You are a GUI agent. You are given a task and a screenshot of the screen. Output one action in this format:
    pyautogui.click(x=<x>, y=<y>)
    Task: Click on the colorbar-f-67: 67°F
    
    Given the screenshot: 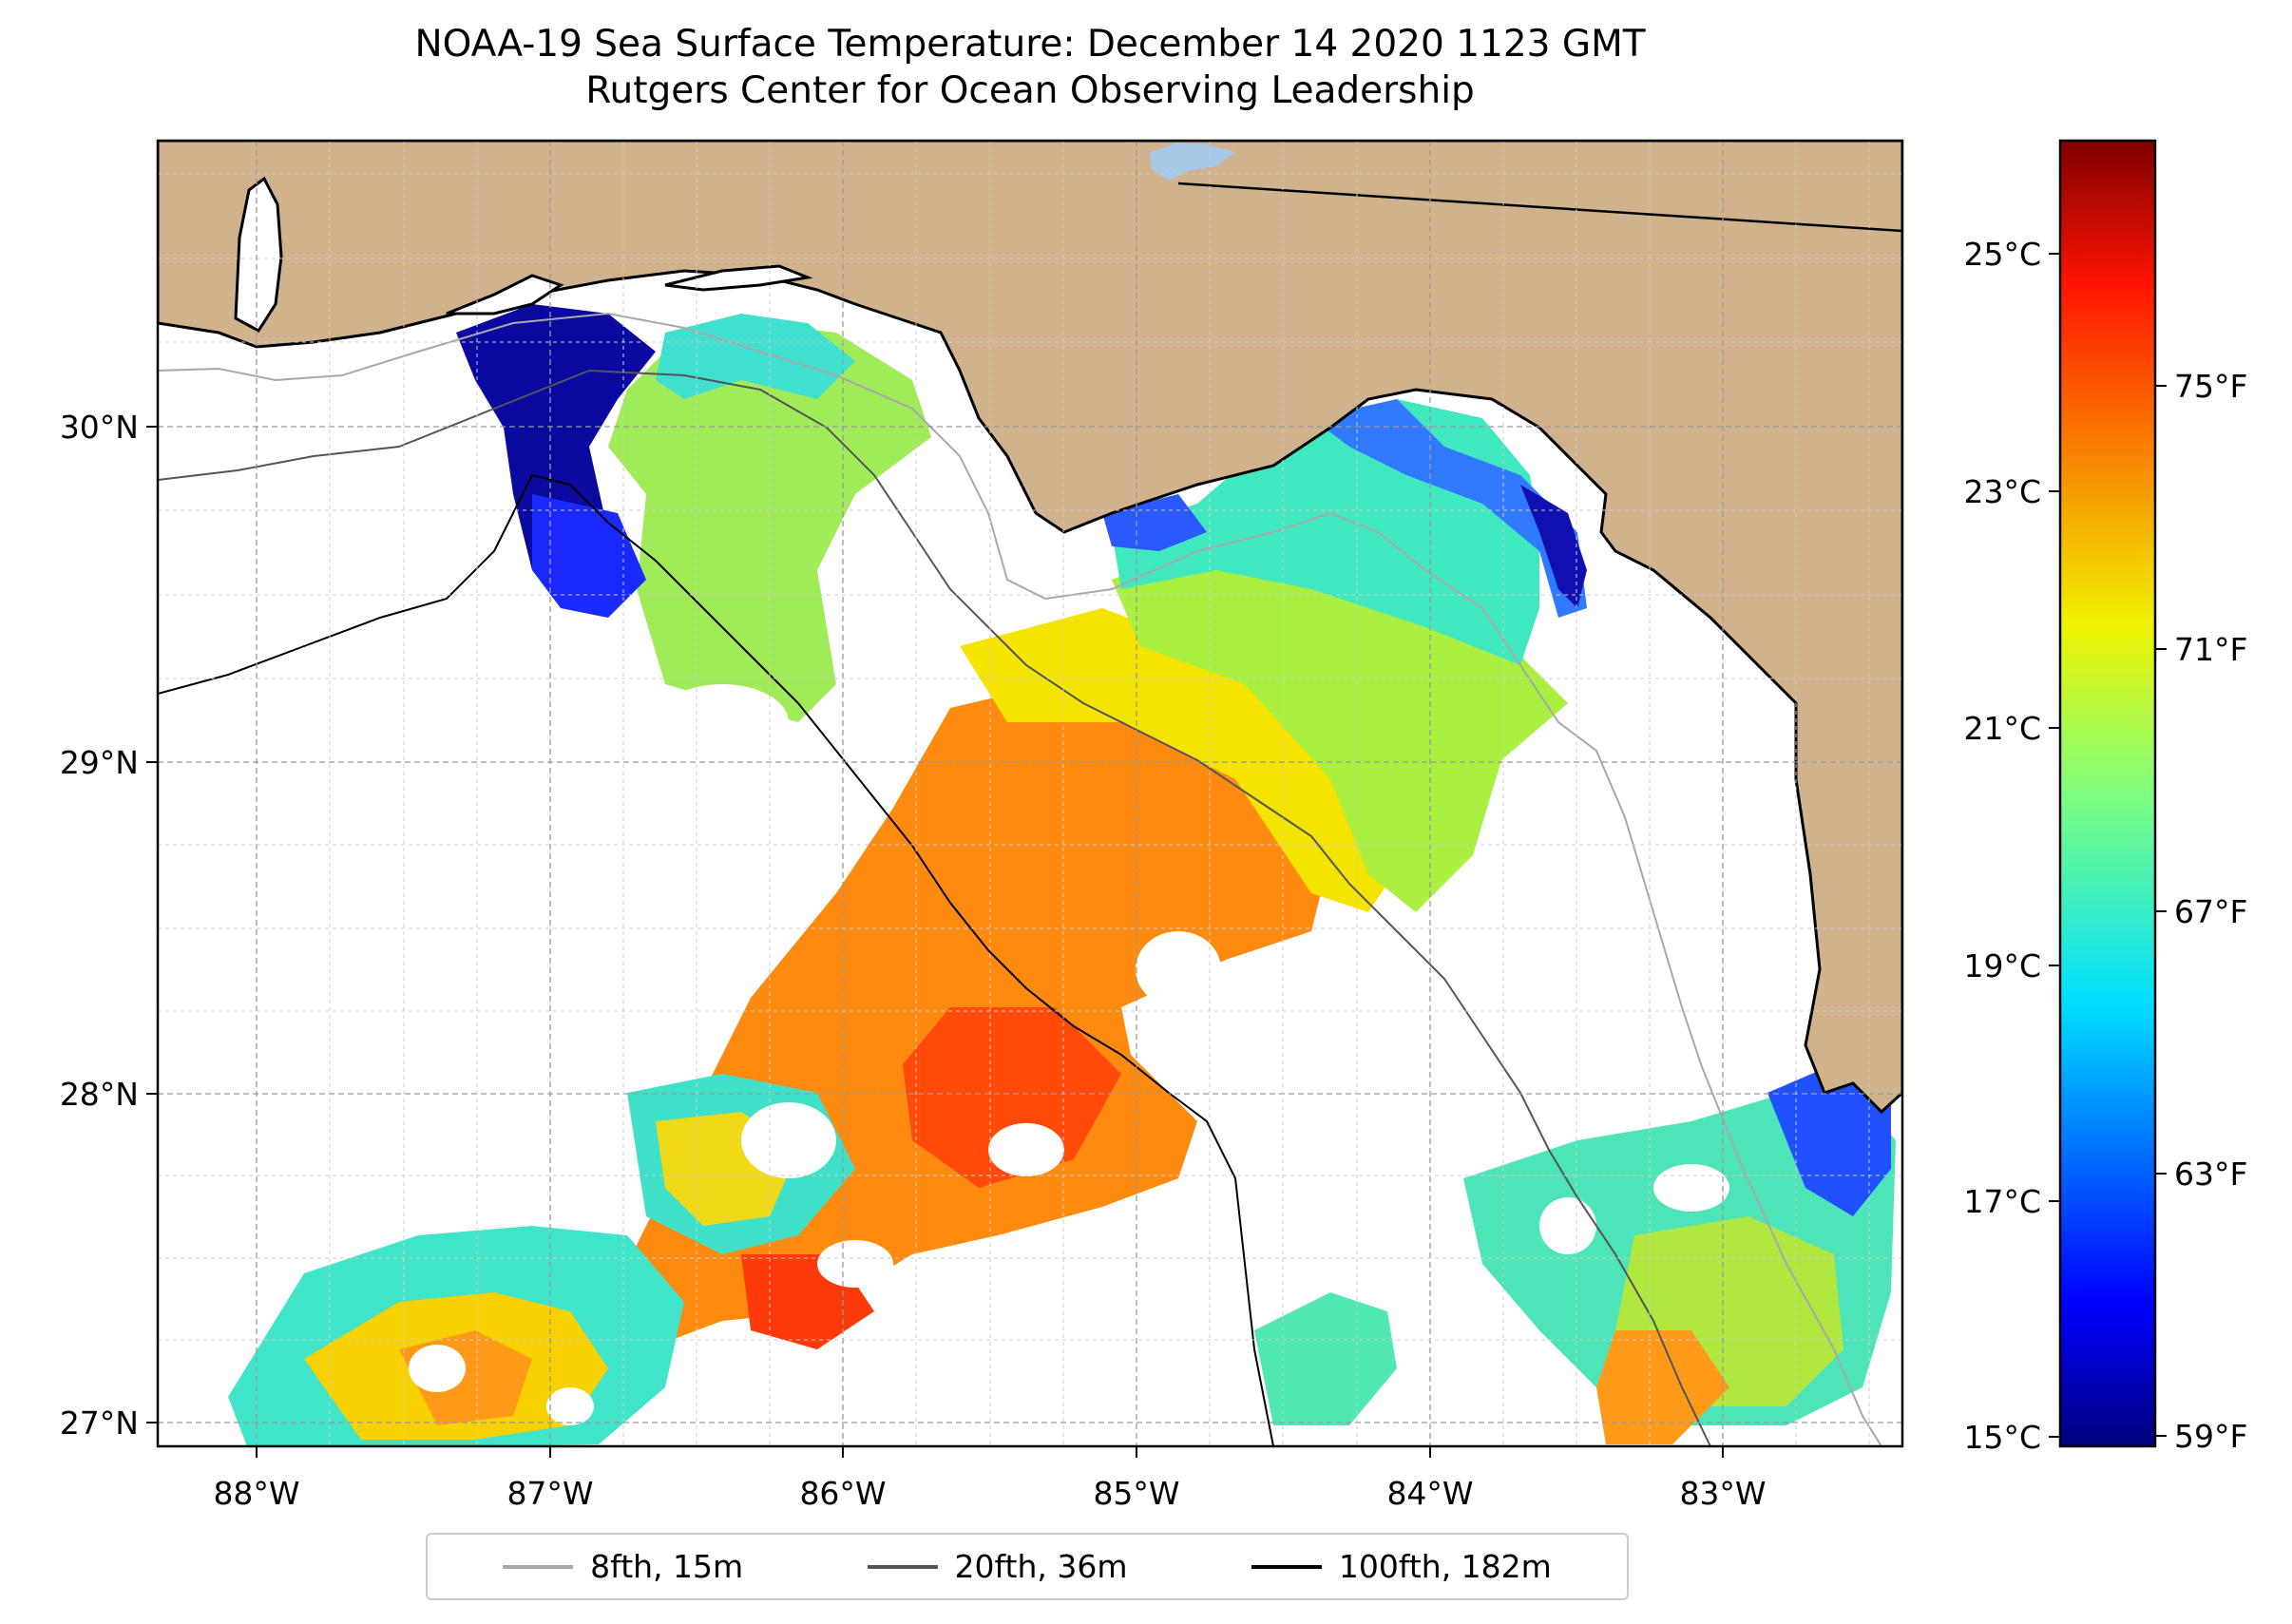 What is the action you would take?
    pyautogui.click(x=2210, y=911)
    